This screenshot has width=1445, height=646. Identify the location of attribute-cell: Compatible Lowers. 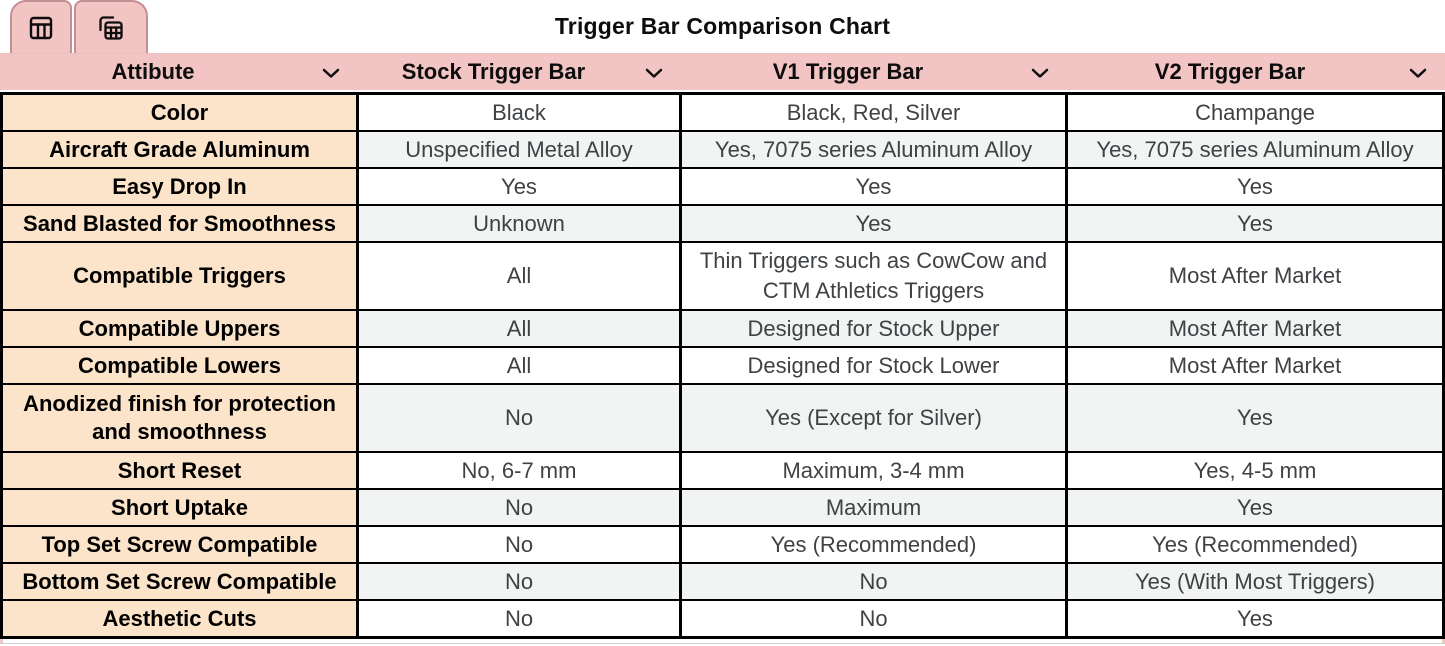
(179, 365).